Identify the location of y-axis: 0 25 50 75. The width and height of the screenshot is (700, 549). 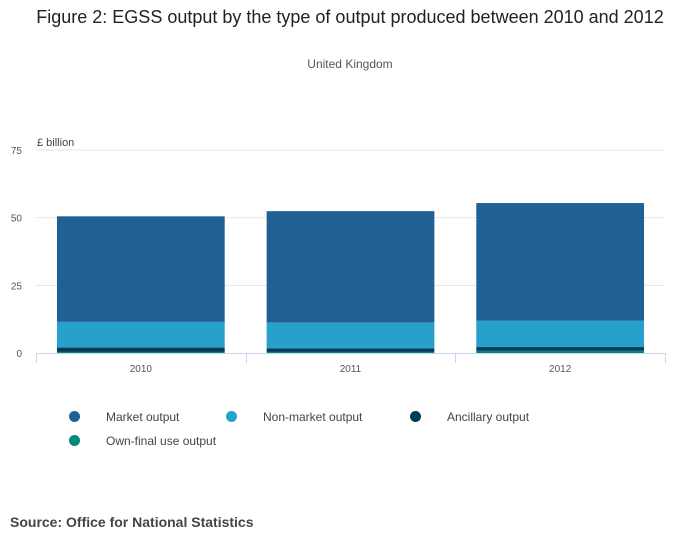
(17, 253).